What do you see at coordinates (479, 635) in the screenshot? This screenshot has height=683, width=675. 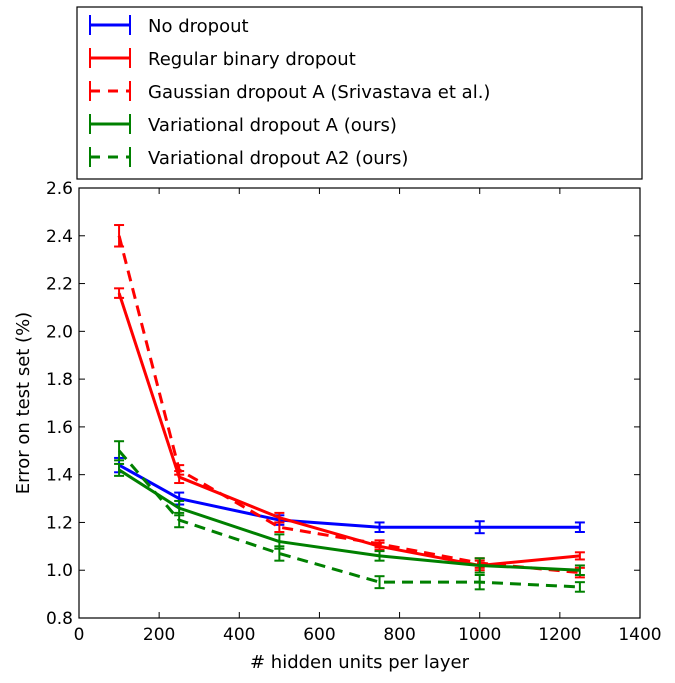 I see `x-tick-label: 1000` at bounding box center [479, 635].